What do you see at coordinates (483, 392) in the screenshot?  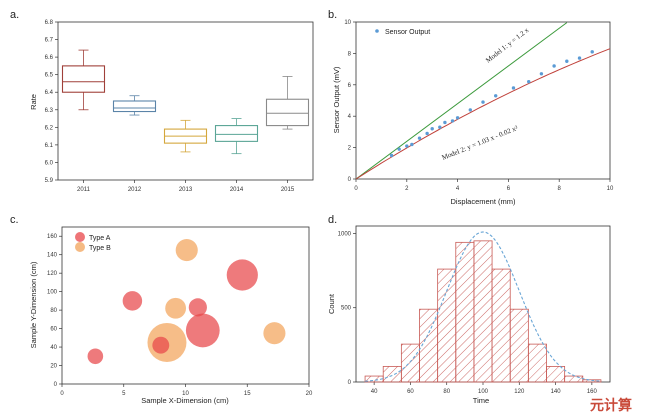 I see `panel-d-xtick-label: 100` at bounding box center [483, 392].